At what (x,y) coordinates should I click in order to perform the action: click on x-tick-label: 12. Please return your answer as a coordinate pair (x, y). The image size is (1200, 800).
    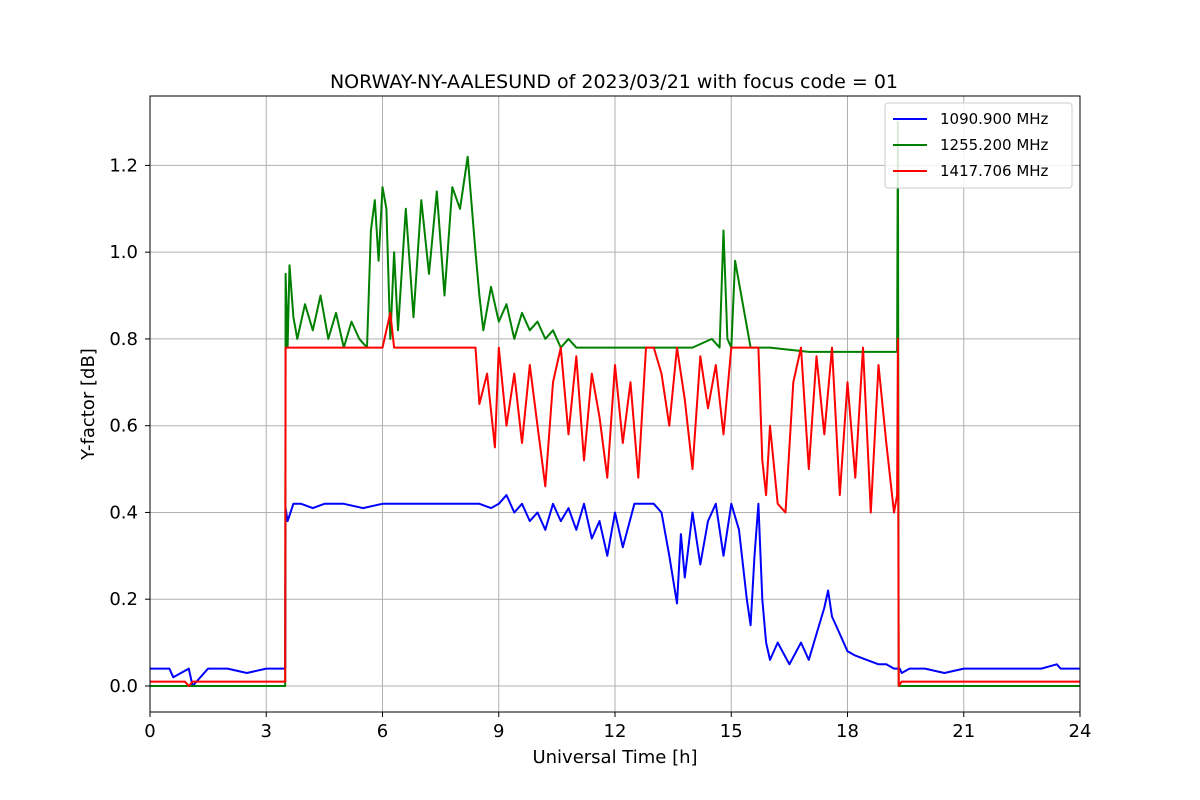
    Looking at the image, I should click on (615, 731).